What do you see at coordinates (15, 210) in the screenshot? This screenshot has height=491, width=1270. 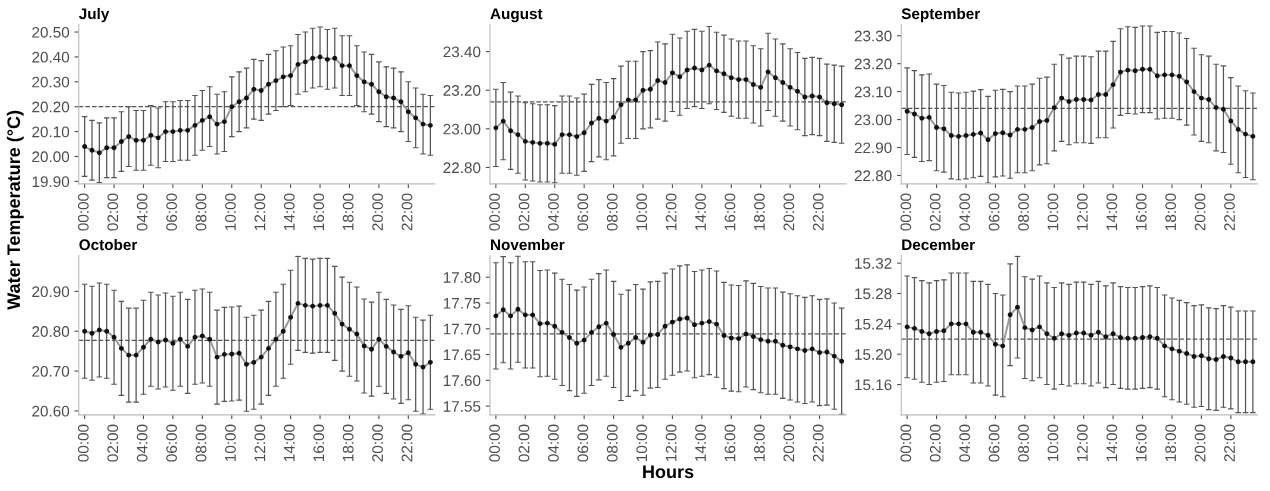 I see `y-axis-title: Water Temperature (°C)` at bounding box center [15, 210].